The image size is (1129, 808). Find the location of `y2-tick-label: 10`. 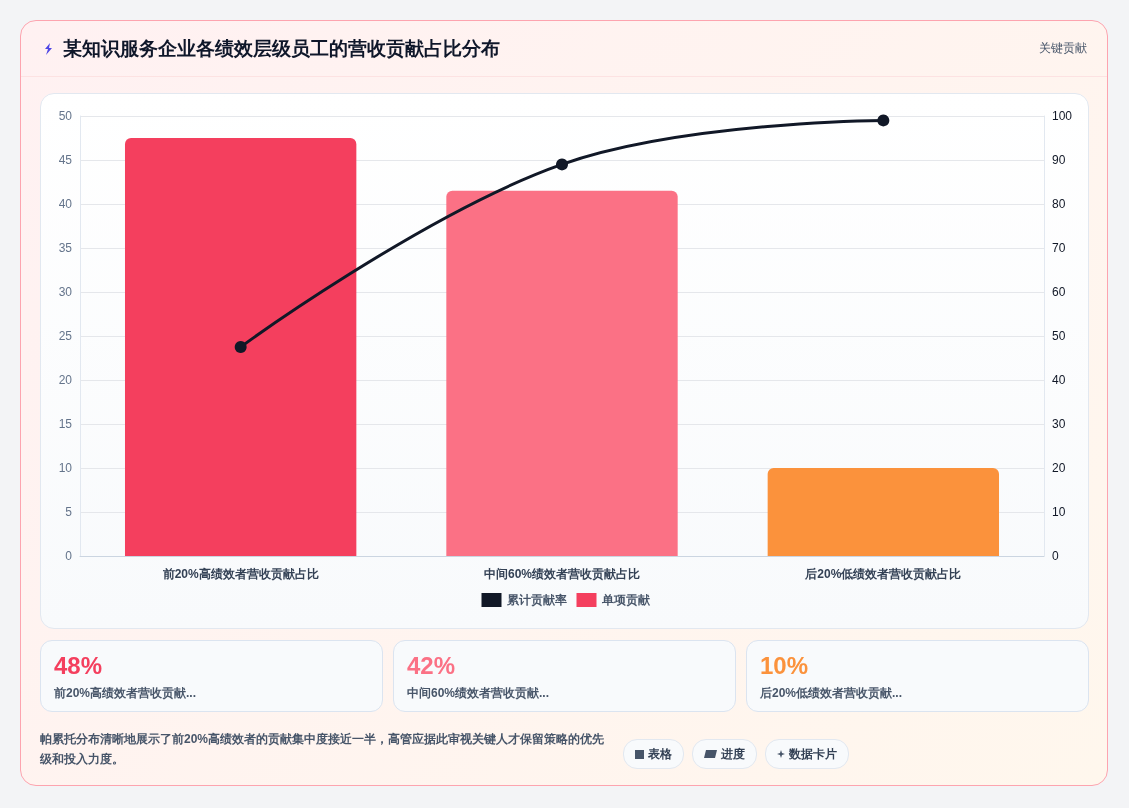

y2-tick-label: 10 is located at coordinates (1059, 512).